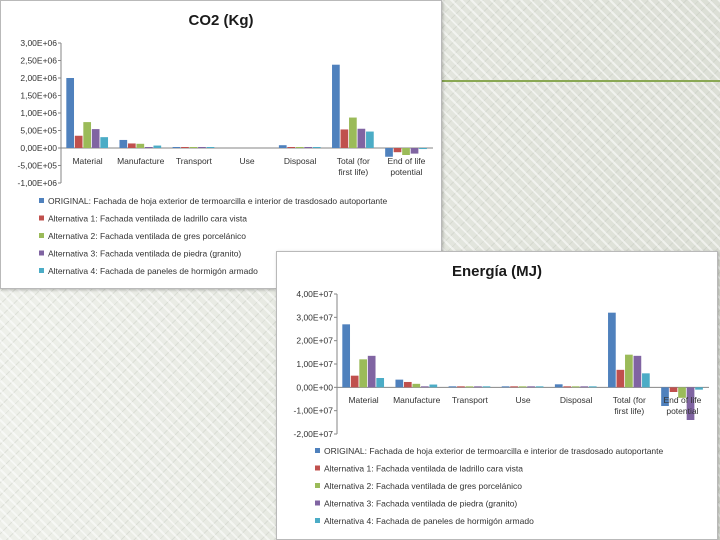 This screenshot has width=720, height=540. What do you see at coordinates (522, 400) in the screenshot?
I see `x-category-label: Use` at bounding box center [522, 400].